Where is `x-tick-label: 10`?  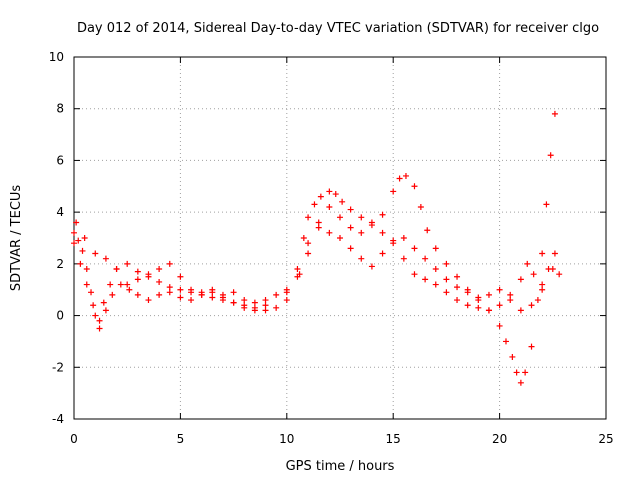
x-tick-label: 10 is located at coordinates (286, 439).